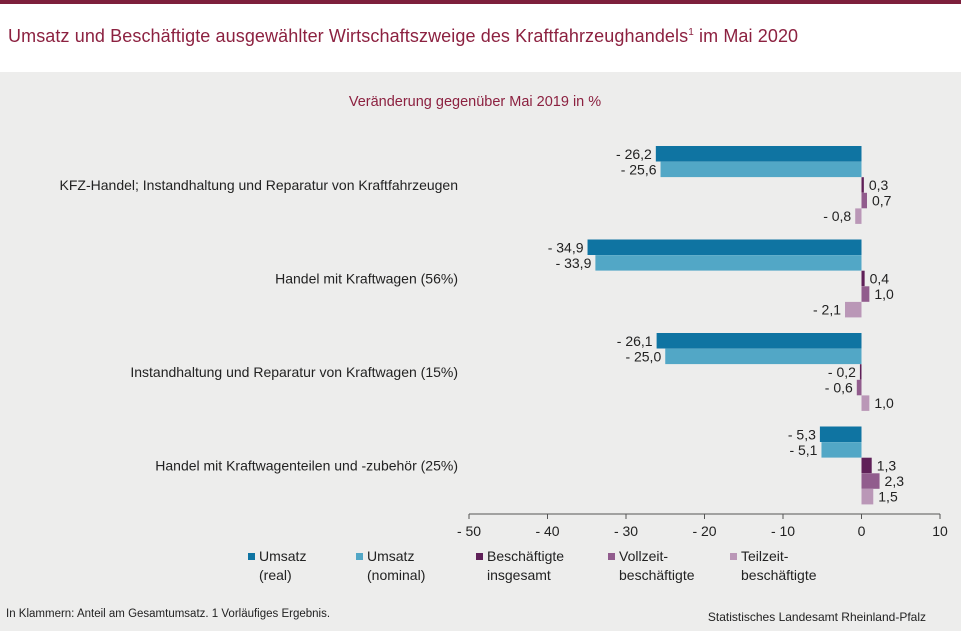 The width and height of the screenshot is (961, 631). Describe the element at coordinates (827, 310) in the screenshot. I see `data-label: - 2,1` at that location.